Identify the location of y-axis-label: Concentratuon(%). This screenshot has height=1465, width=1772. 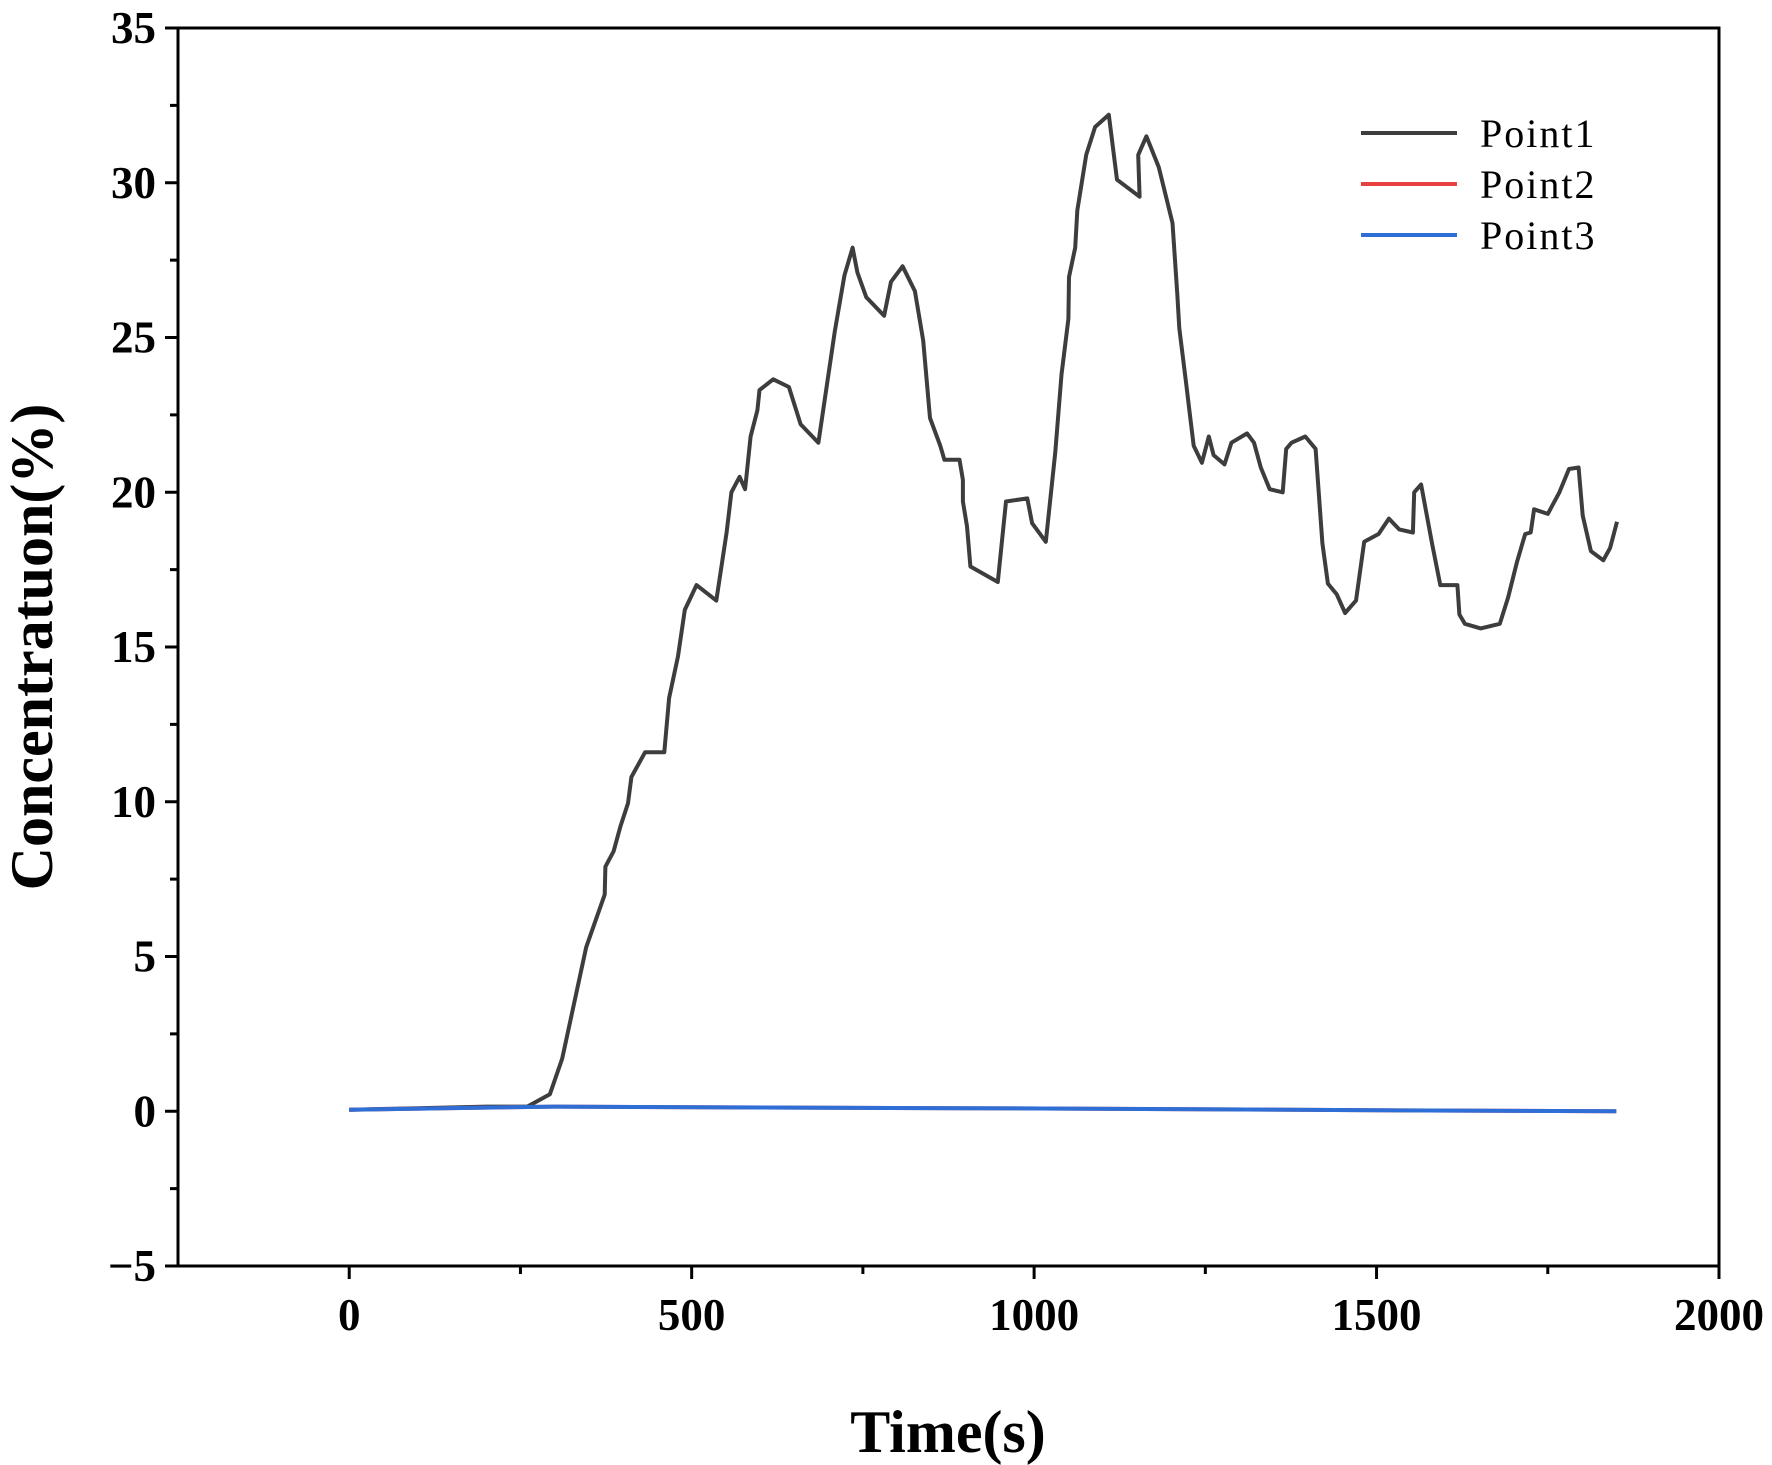
(32, 647).